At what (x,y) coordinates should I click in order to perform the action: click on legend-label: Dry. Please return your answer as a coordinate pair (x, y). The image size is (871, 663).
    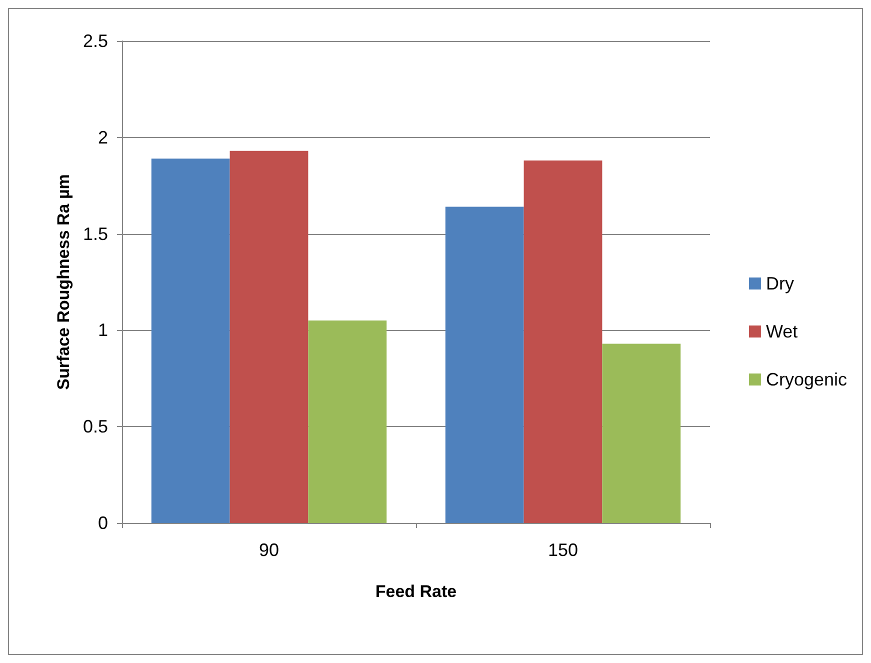
    Looking at the image, I should click on (780, 284).